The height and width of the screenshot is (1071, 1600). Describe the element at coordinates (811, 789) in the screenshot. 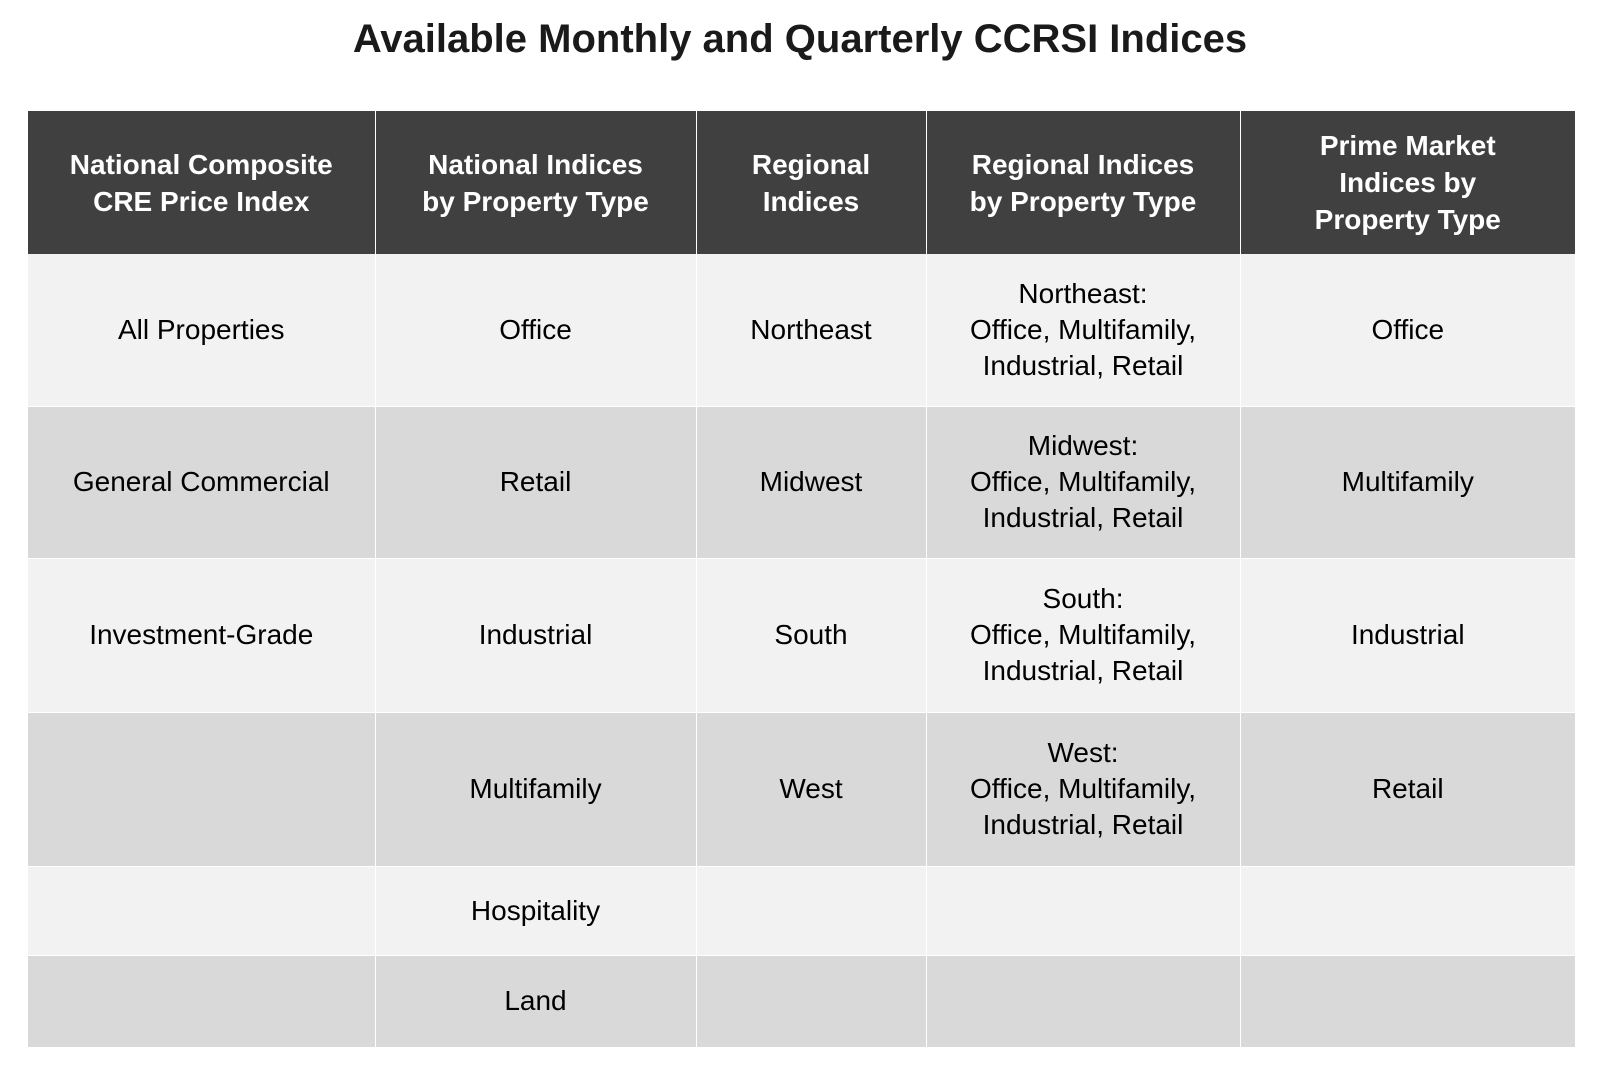

I see `table-cell: West` at that location.